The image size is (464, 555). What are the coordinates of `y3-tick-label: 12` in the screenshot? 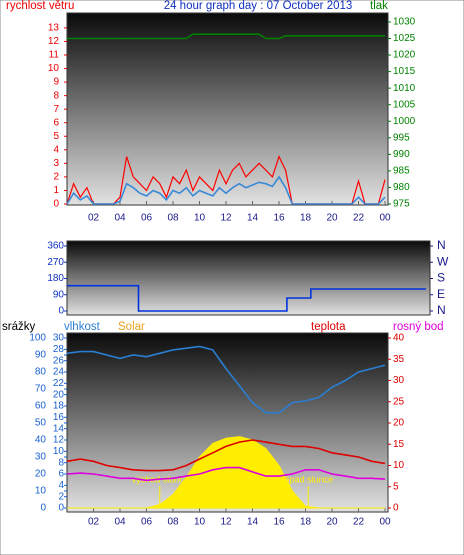 It's located at (59, 440).